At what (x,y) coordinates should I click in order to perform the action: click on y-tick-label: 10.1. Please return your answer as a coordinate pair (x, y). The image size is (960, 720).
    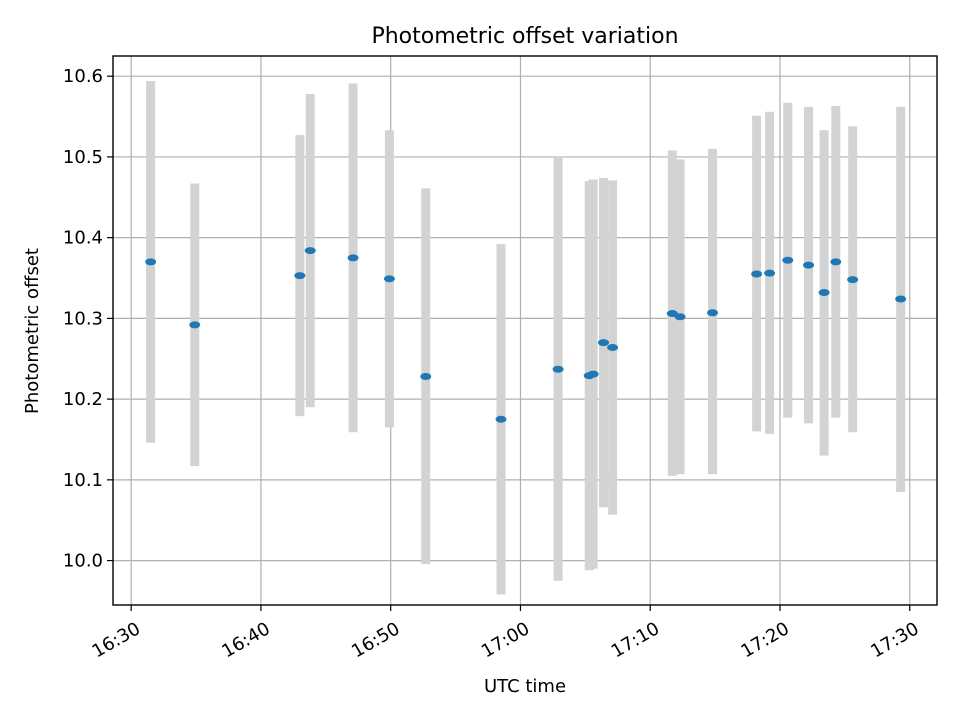
    Looking at the image, I should click on (83, 480).